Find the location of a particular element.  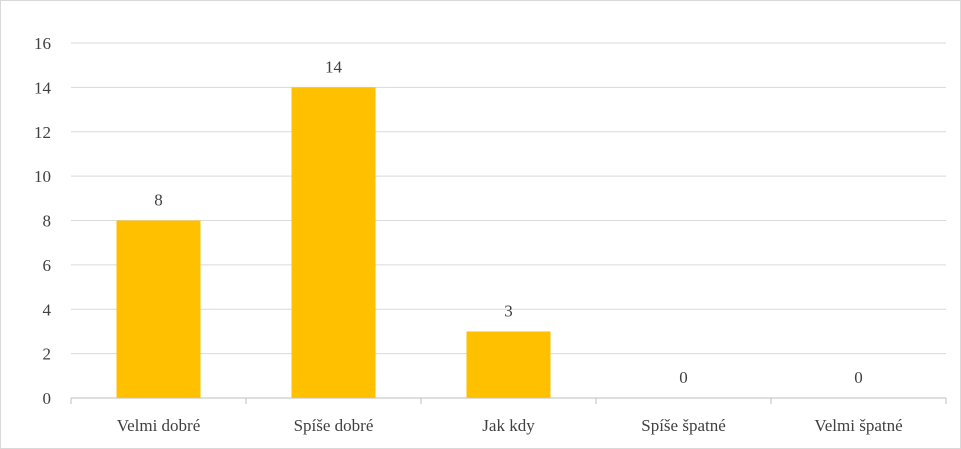

data-label: 14 is located at coordinates (334, 66).